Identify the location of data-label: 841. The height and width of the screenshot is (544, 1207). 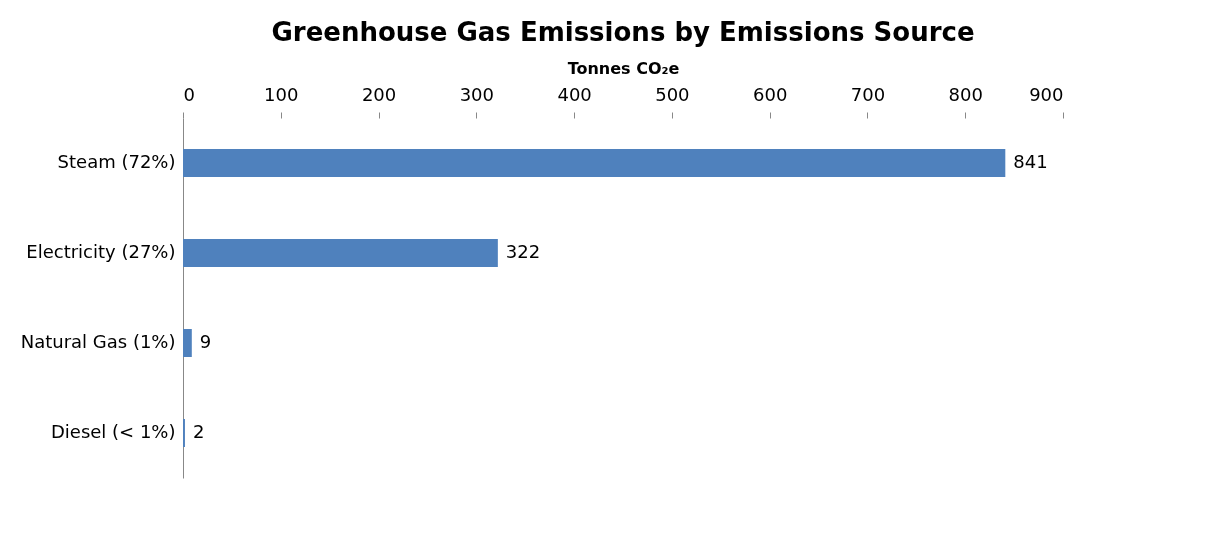
(1030, 161).